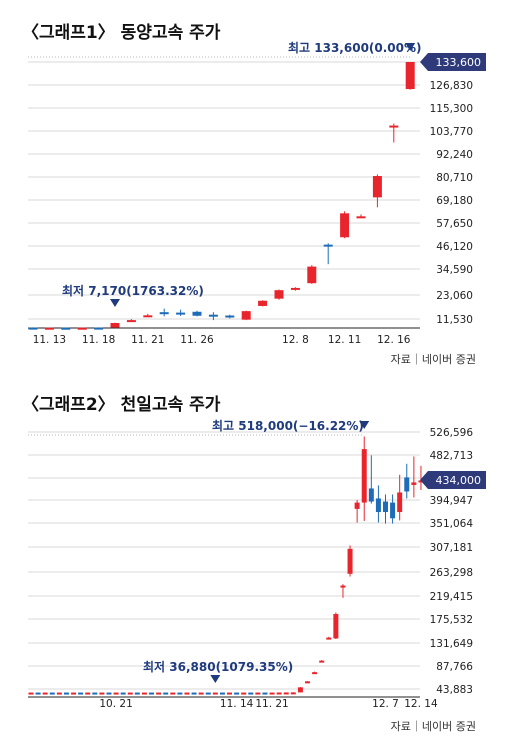 This screenshot has height=745, width=518. I want to click on chart2-title: 〈그래프2〉 천일고속 주가, so click(121, 405).